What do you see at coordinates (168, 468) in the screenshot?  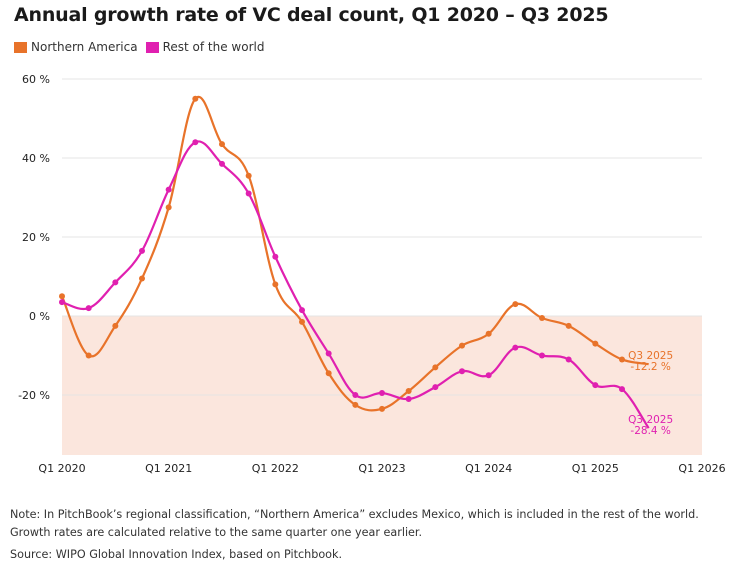 I see `x-tick-label: Q1 2021` at bounding box center [168, 468].